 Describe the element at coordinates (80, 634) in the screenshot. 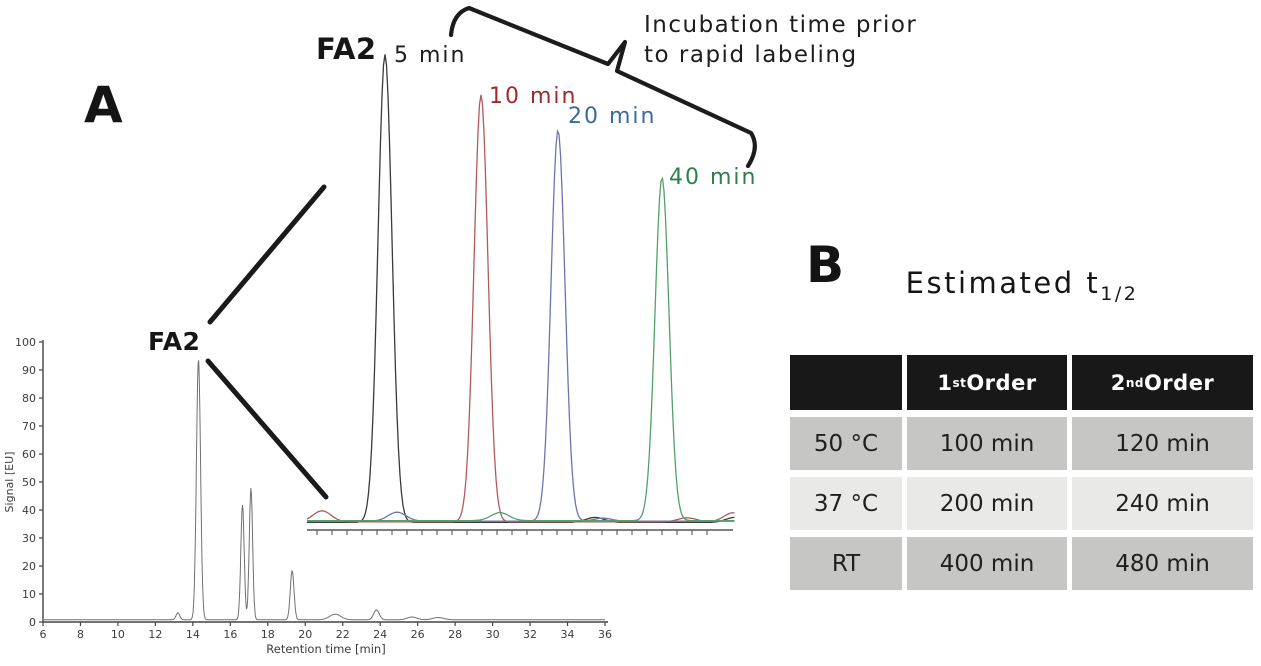

I see `svg-text: 8` at that location.